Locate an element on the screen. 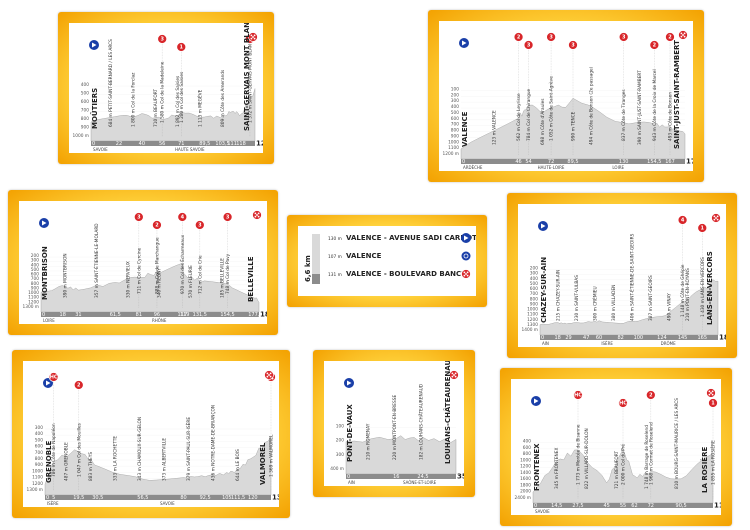  place-label: 230 m SAINT-VULBAS is located at coordinates (577, 298).